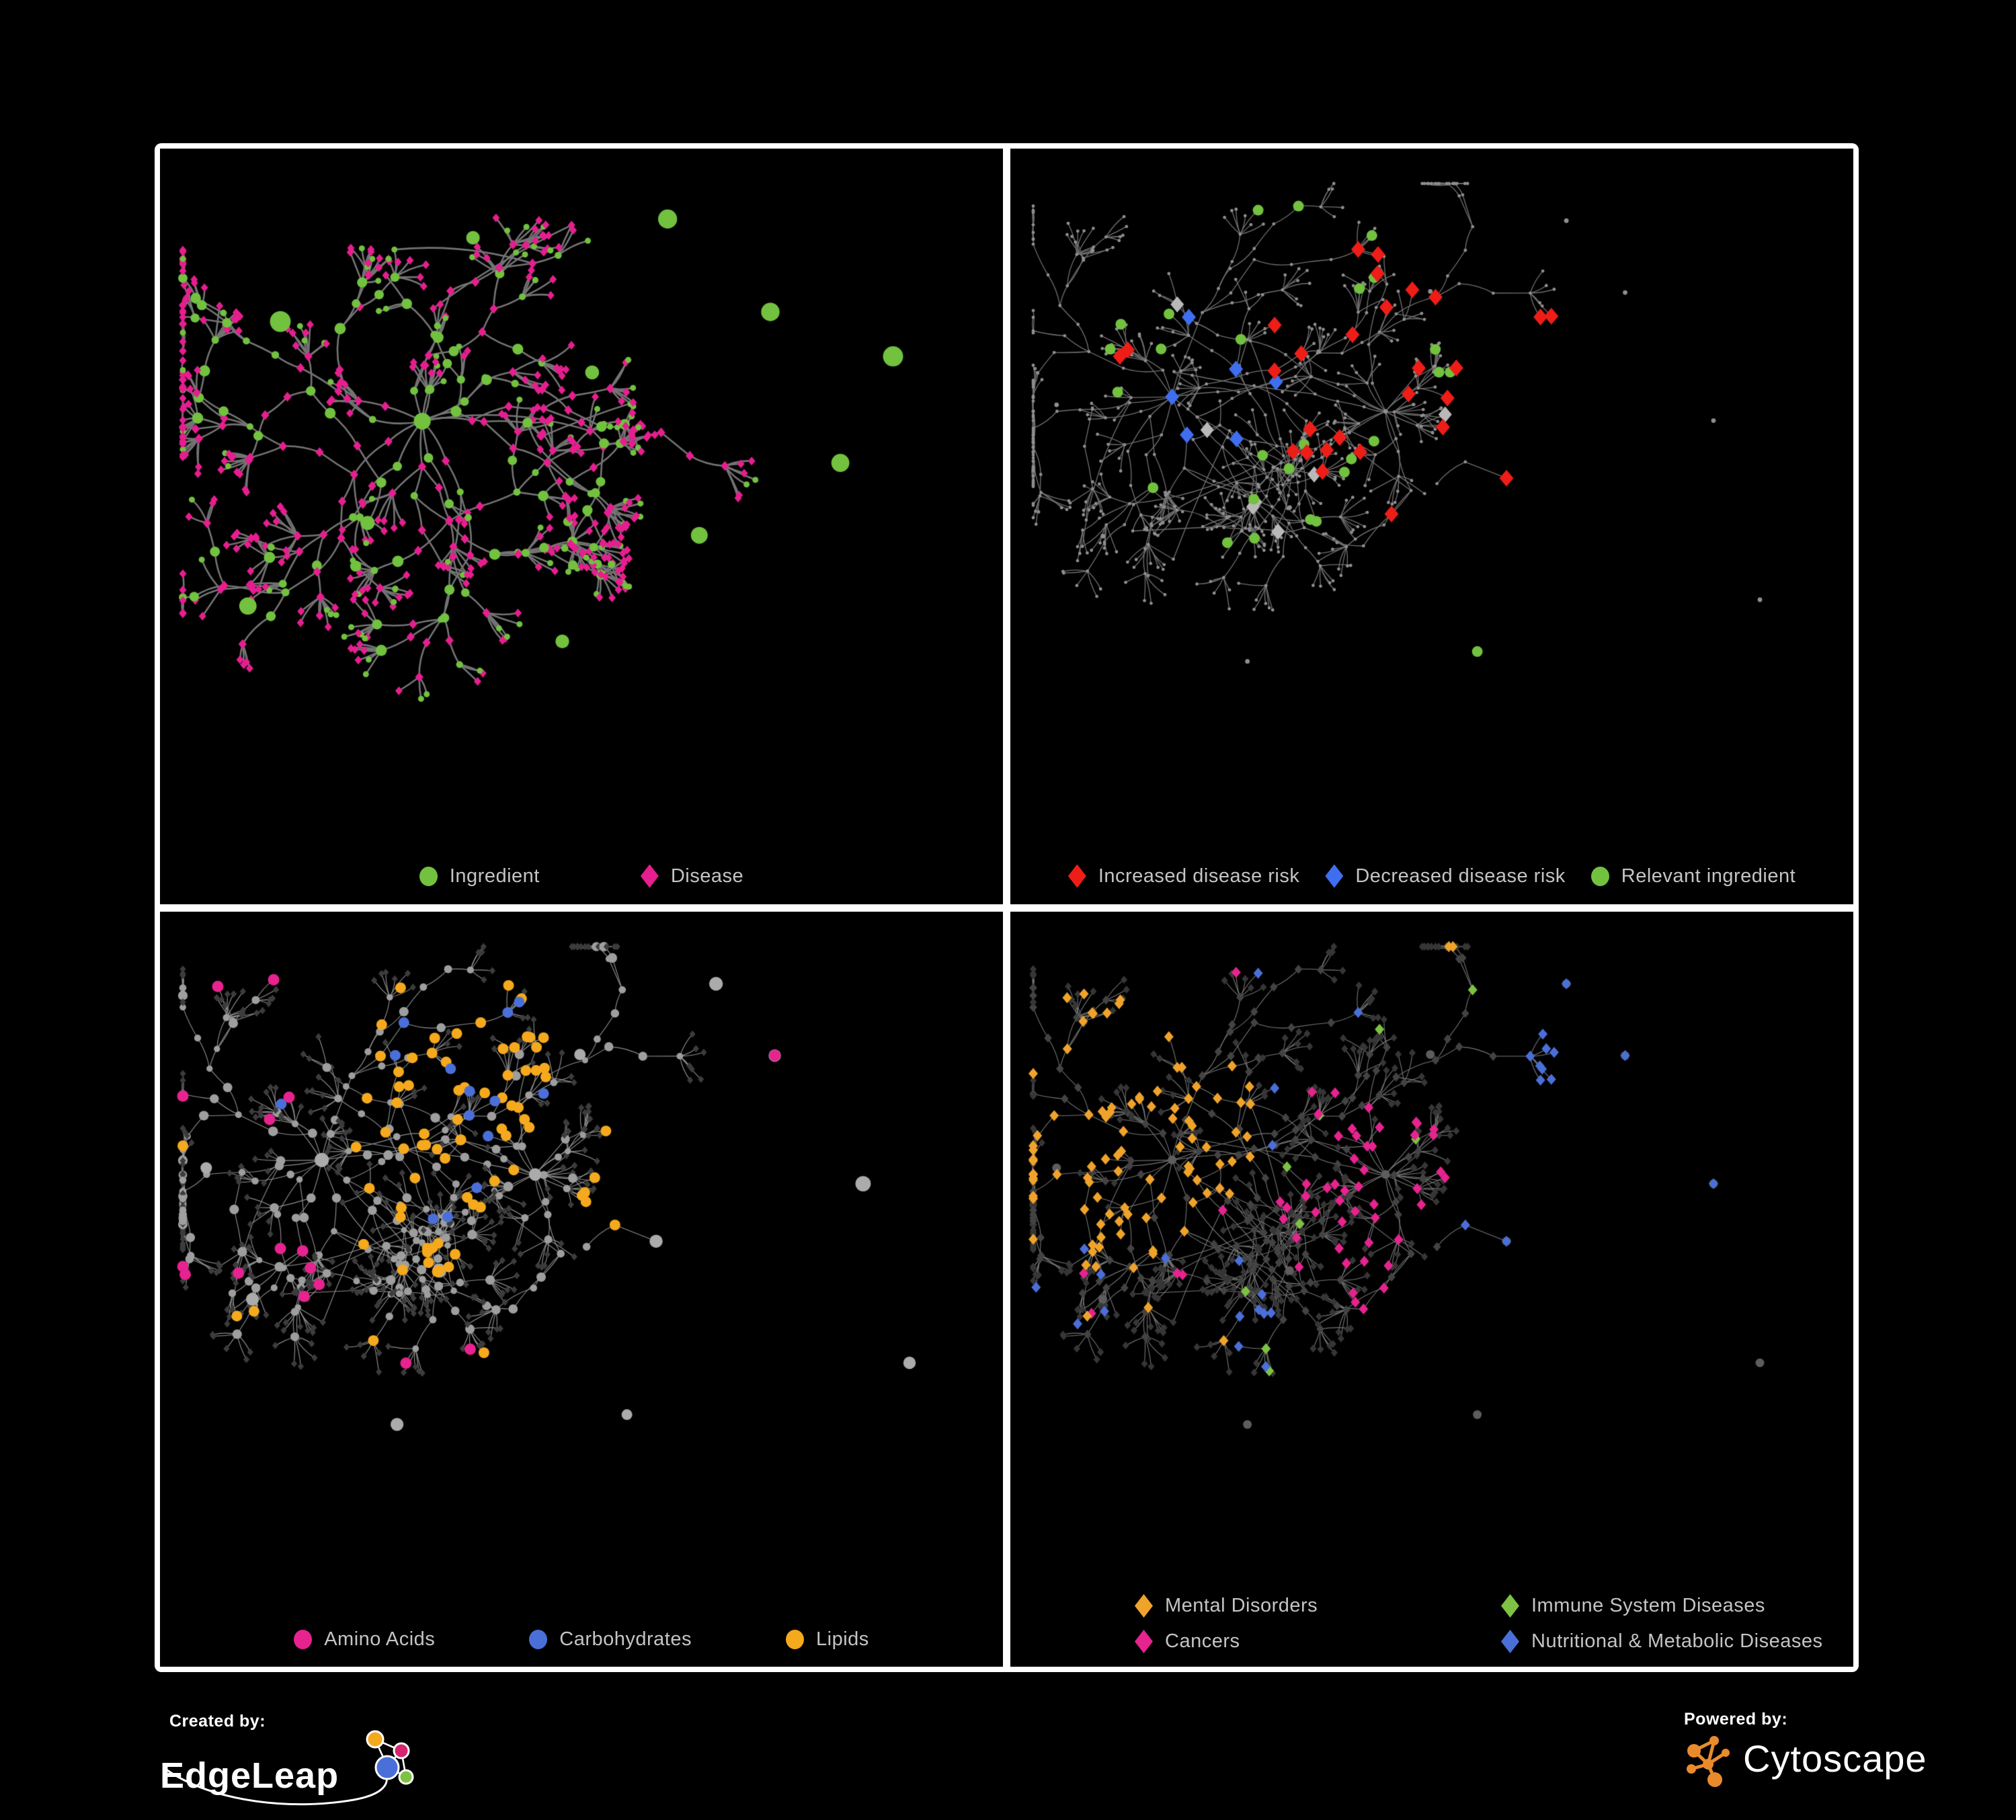  I want to click on legend-item: Cancers, so click(1318, 1641).